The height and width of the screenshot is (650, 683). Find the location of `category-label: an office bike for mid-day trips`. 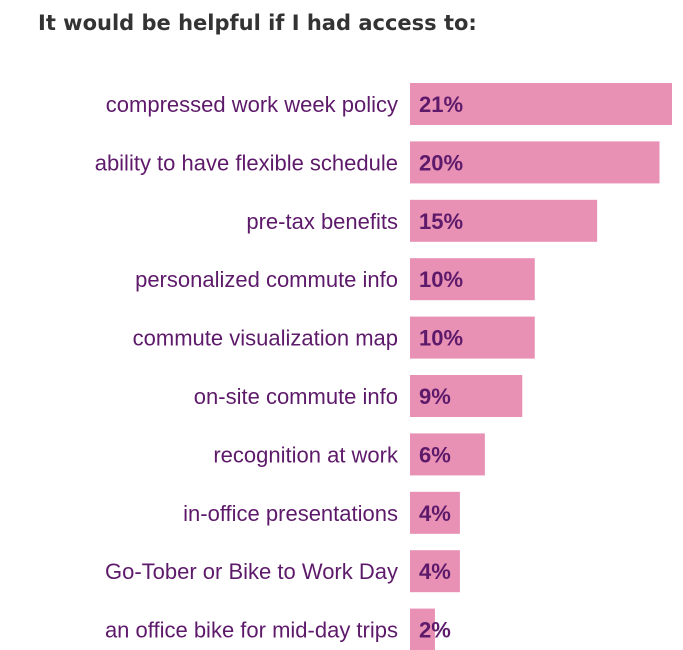

category-label: an office bike for mid-day trips is located at coordinates (251, 630).